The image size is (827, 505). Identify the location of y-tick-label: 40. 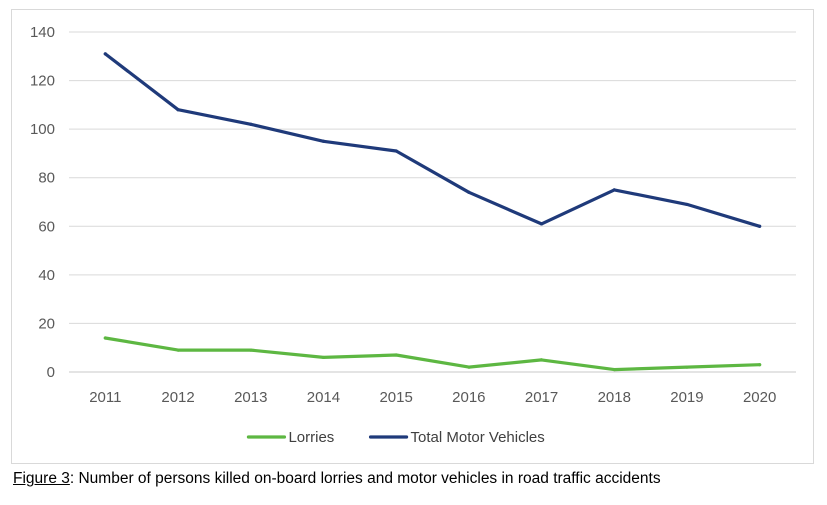
(46, 275).